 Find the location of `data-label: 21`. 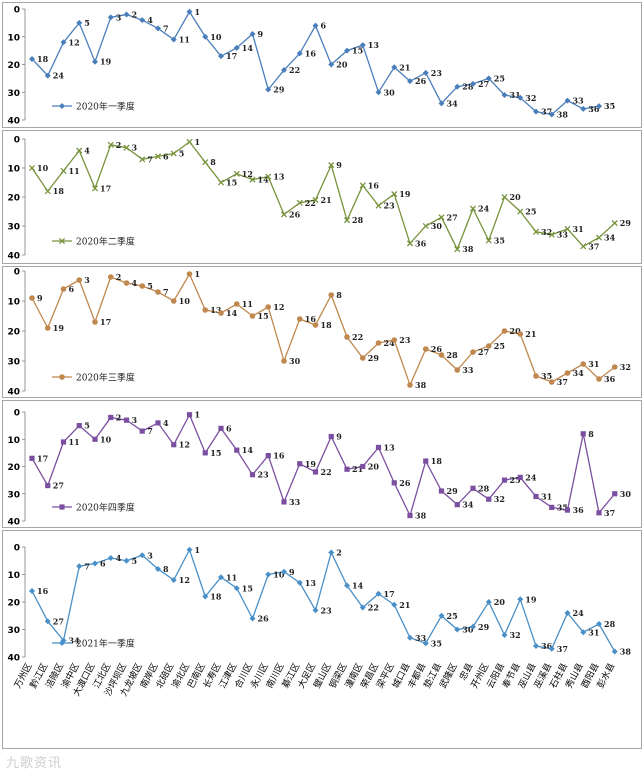

data-label: 21 is located at coordinates (530, 334).